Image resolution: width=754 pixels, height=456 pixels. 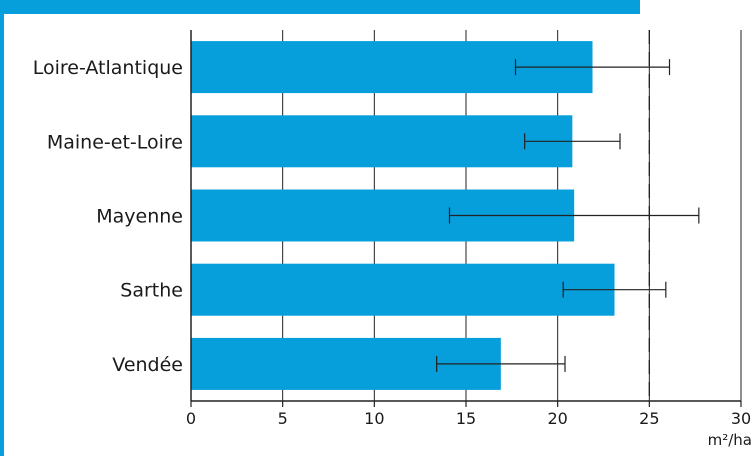 I want to click on x-tick-label-0: 0, so click(x=191, y=418).